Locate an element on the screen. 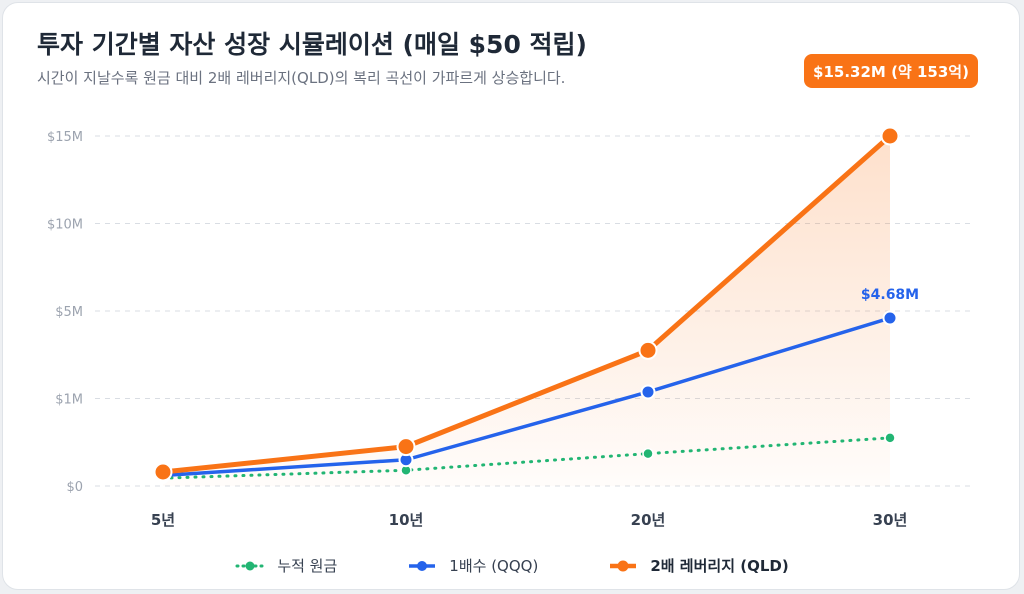 This screenshot has height=594, width=1024. x-tick-label: 10년 is located at coordinates (406, 520).